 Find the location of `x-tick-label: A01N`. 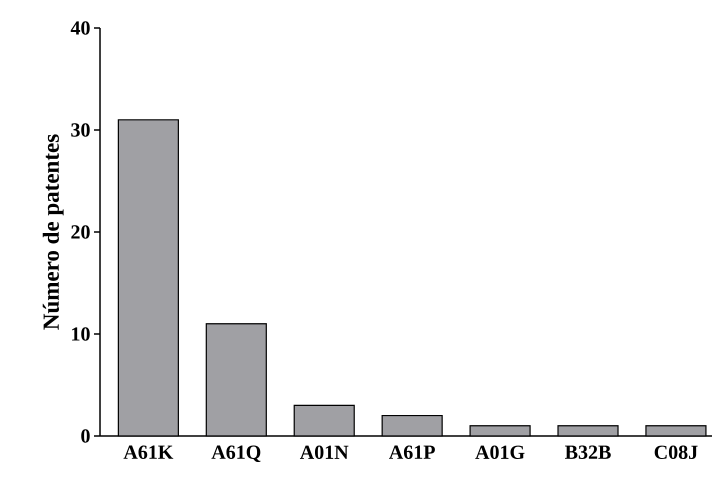

x-tick-label: A01N is located at coordinates (324, 453).